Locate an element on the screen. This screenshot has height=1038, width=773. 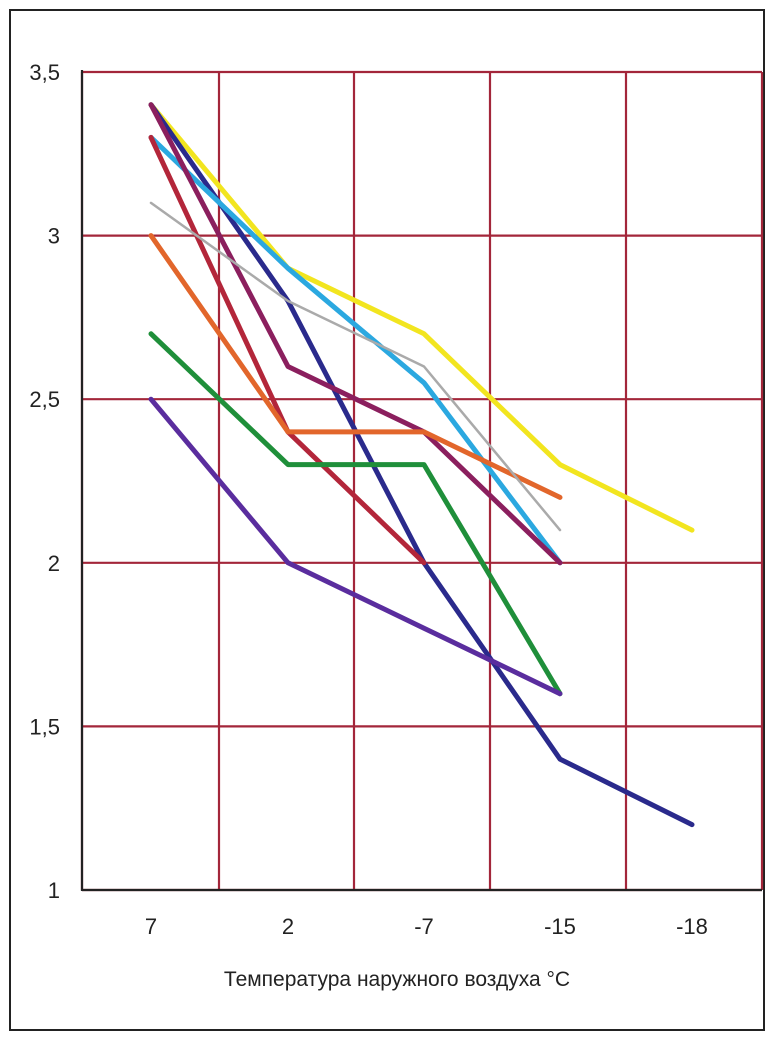
x-tick-label-4: -18 is located at coordinates (692, 926).